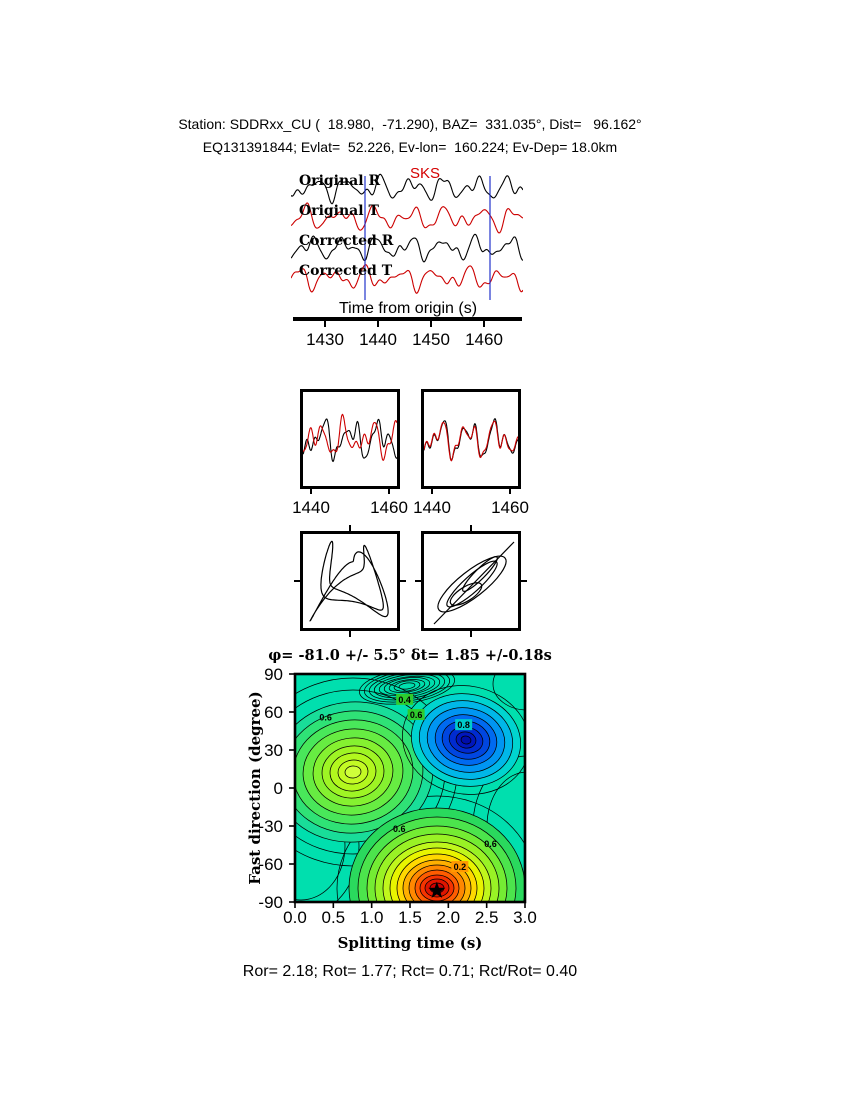  I want to click on contour-annotation: 0.2, so click(460, 867).